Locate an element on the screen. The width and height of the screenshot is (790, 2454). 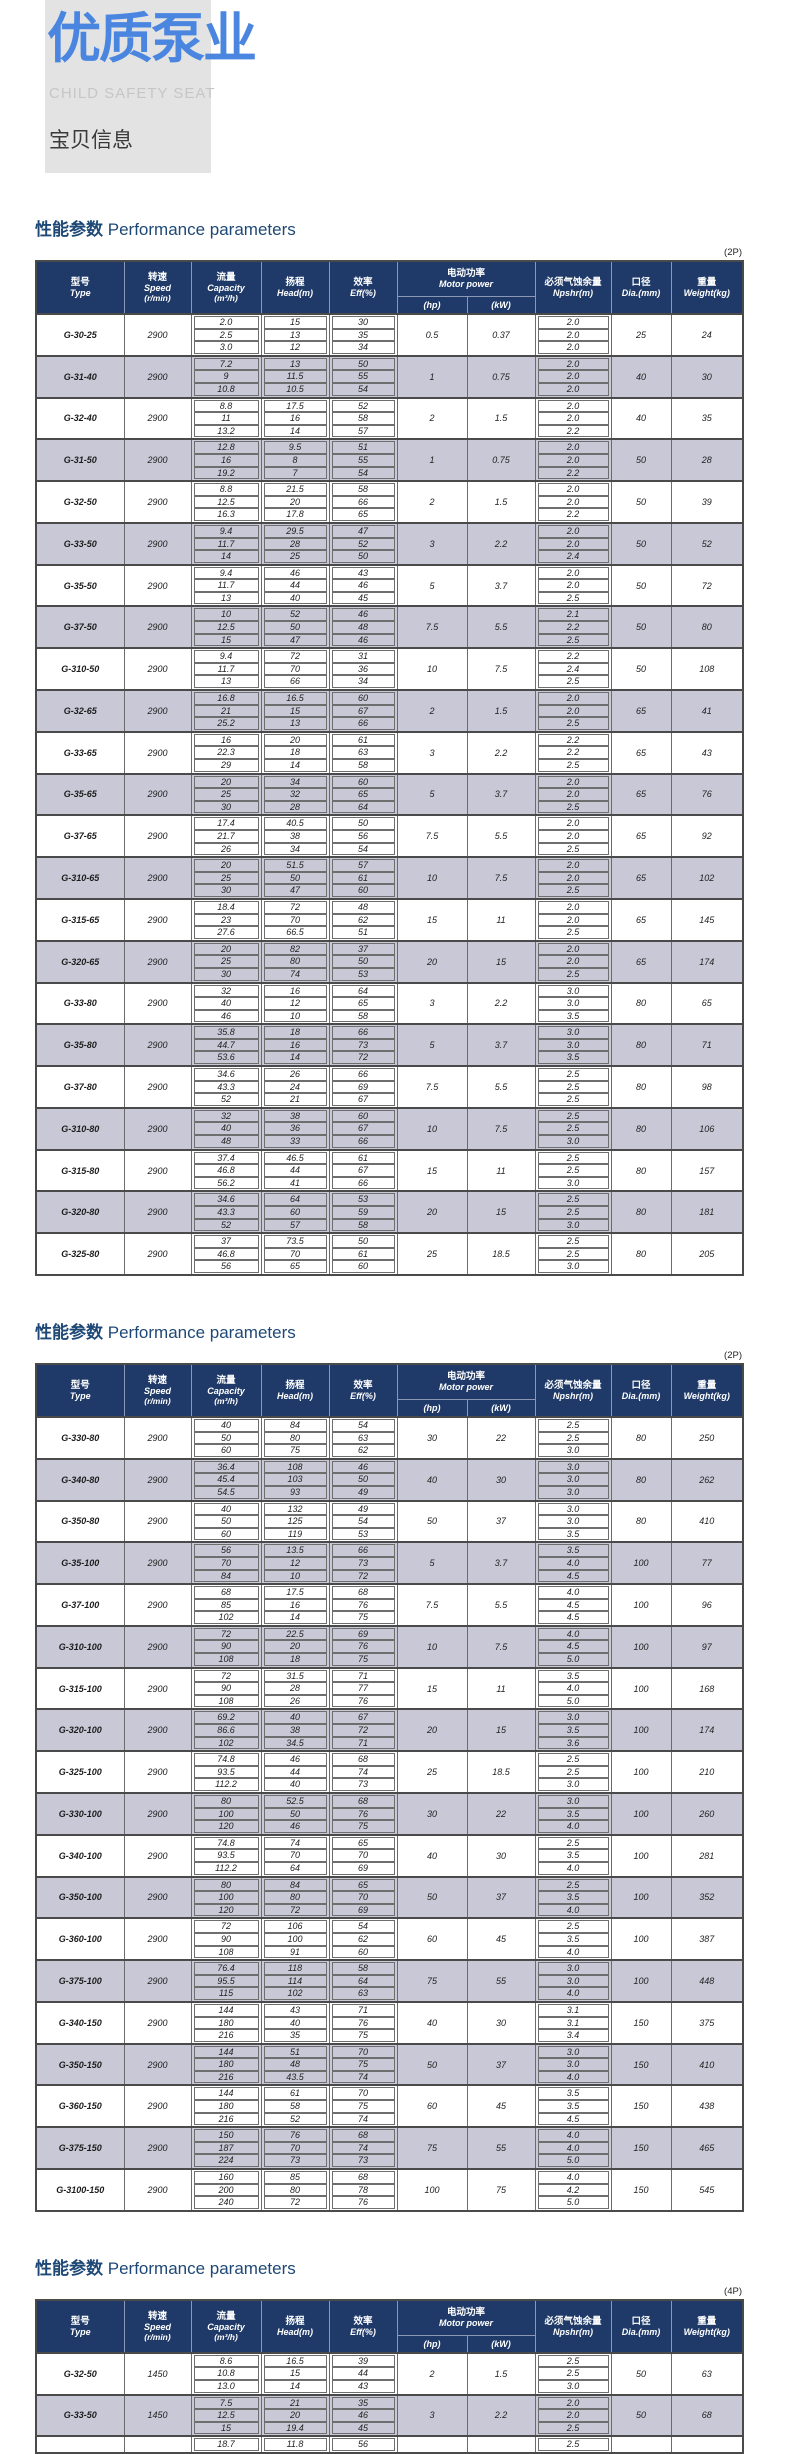
eff-value: 76 is located at coordinates (363, 1701).